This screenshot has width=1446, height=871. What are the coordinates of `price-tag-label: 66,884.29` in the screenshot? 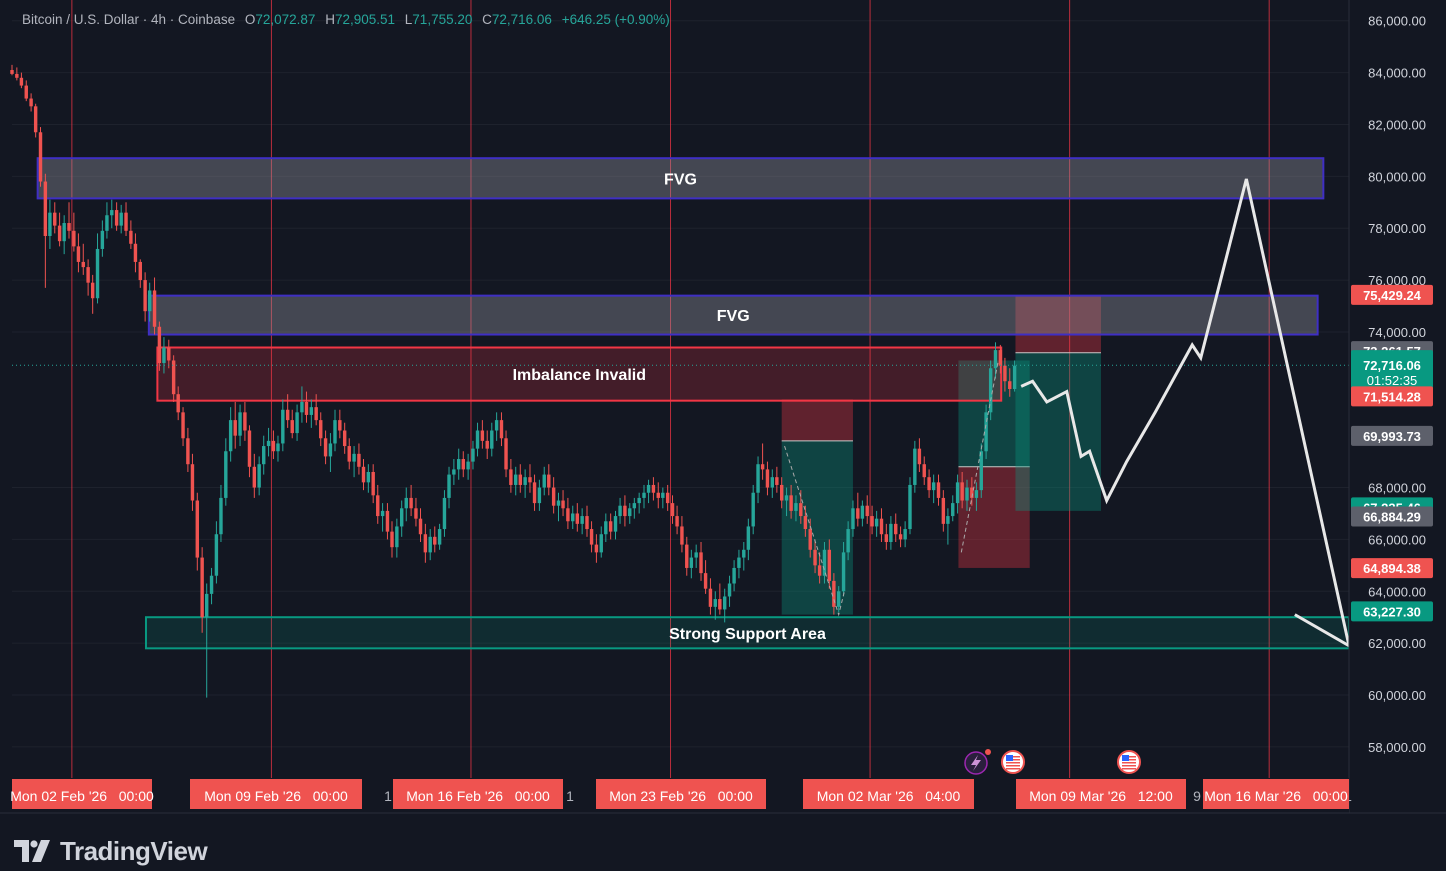 It's located at (1392, 516).